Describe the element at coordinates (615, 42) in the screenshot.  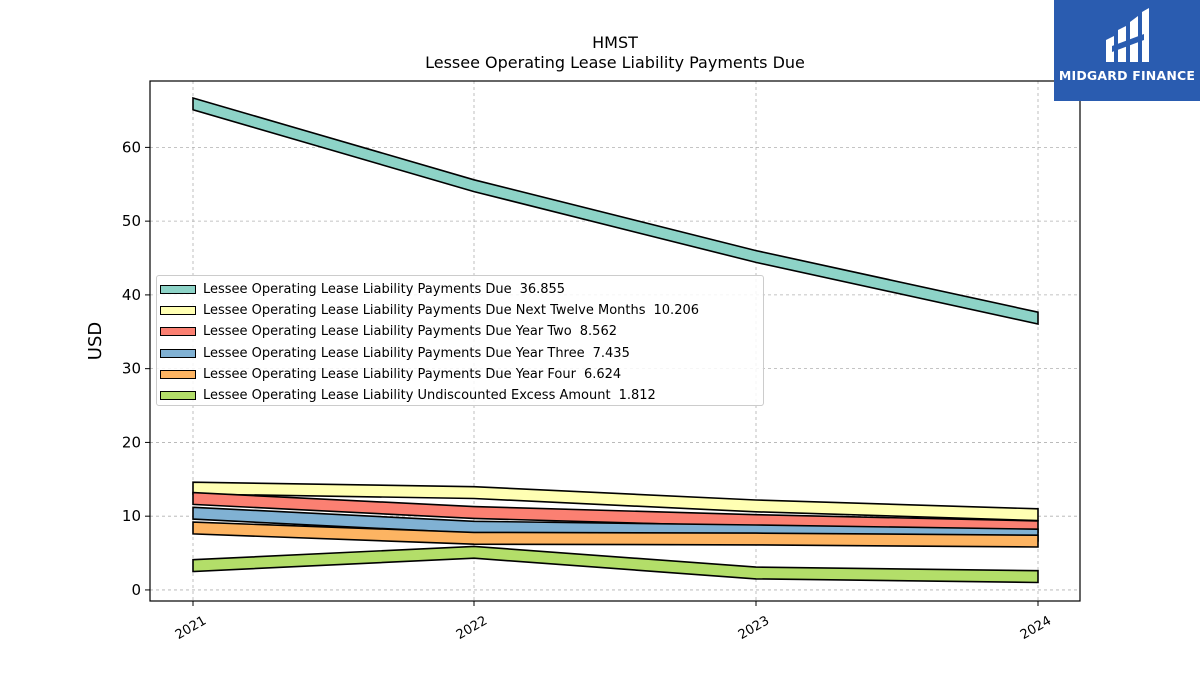
I see `chart-title: HMST` at that location.